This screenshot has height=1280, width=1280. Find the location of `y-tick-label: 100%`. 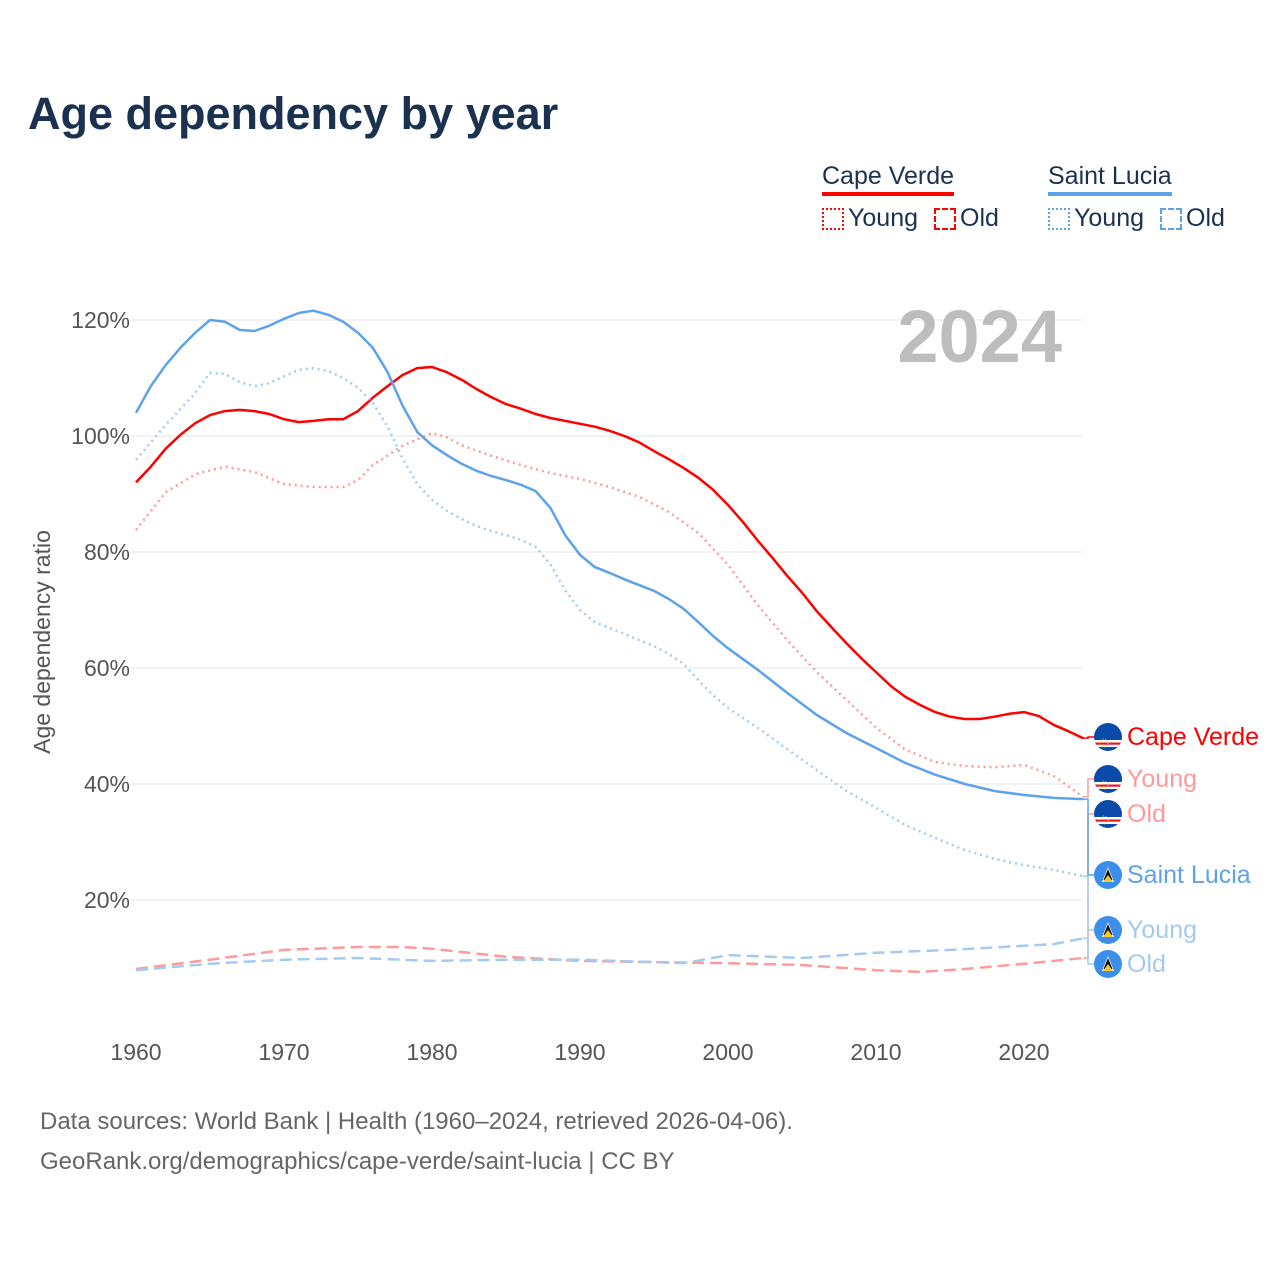

y-tick-label: 100% is located at coordinates (100, 436).